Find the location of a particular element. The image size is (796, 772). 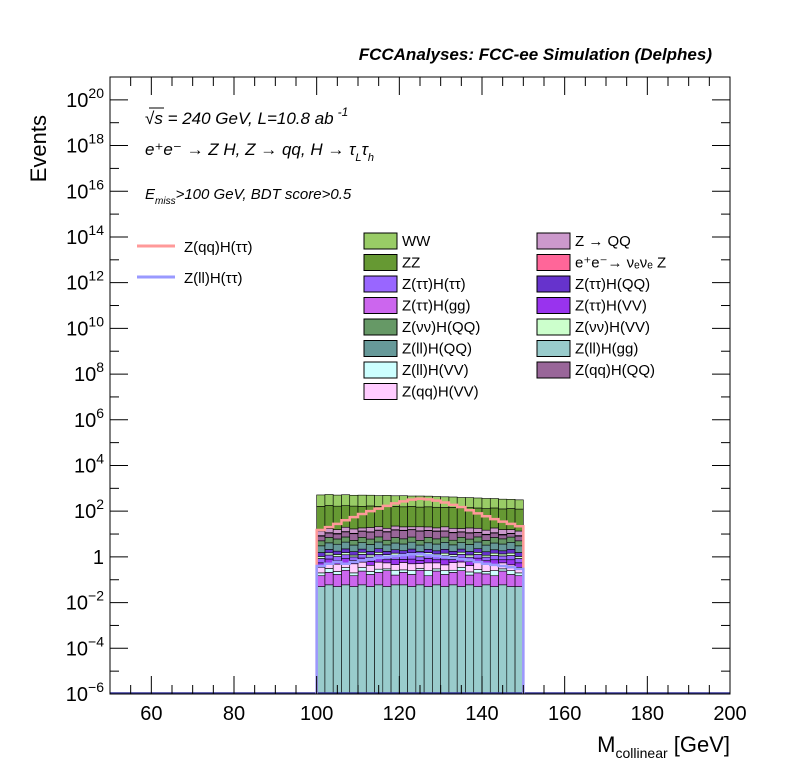

y-tick-label: 10⁻⁴ is located at coordinates (85, 646).